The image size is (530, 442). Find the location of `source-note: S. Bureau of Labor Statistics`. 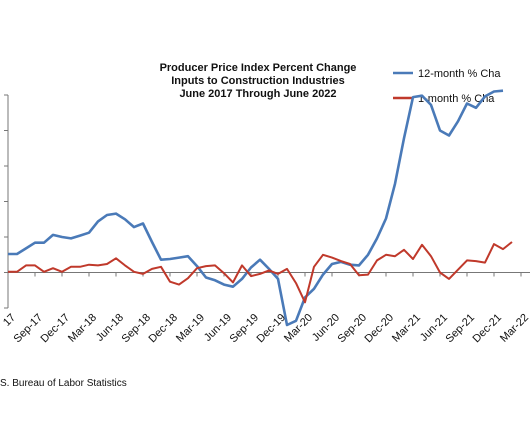

source-note: S. Bureau of Labor Statistics is located at coordinates (63, 383).